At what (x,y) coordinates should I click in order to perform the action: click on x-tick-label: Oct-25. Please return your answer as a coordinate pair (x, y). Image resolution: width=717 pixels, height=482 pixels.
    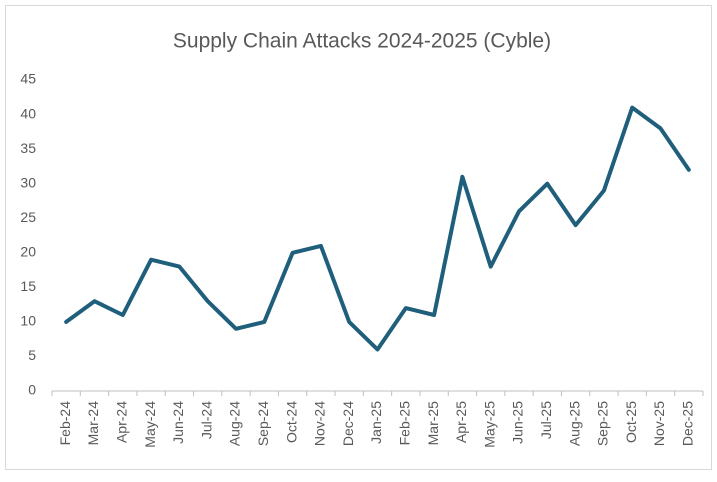
    Looking at the image, I should click on (631, 422).